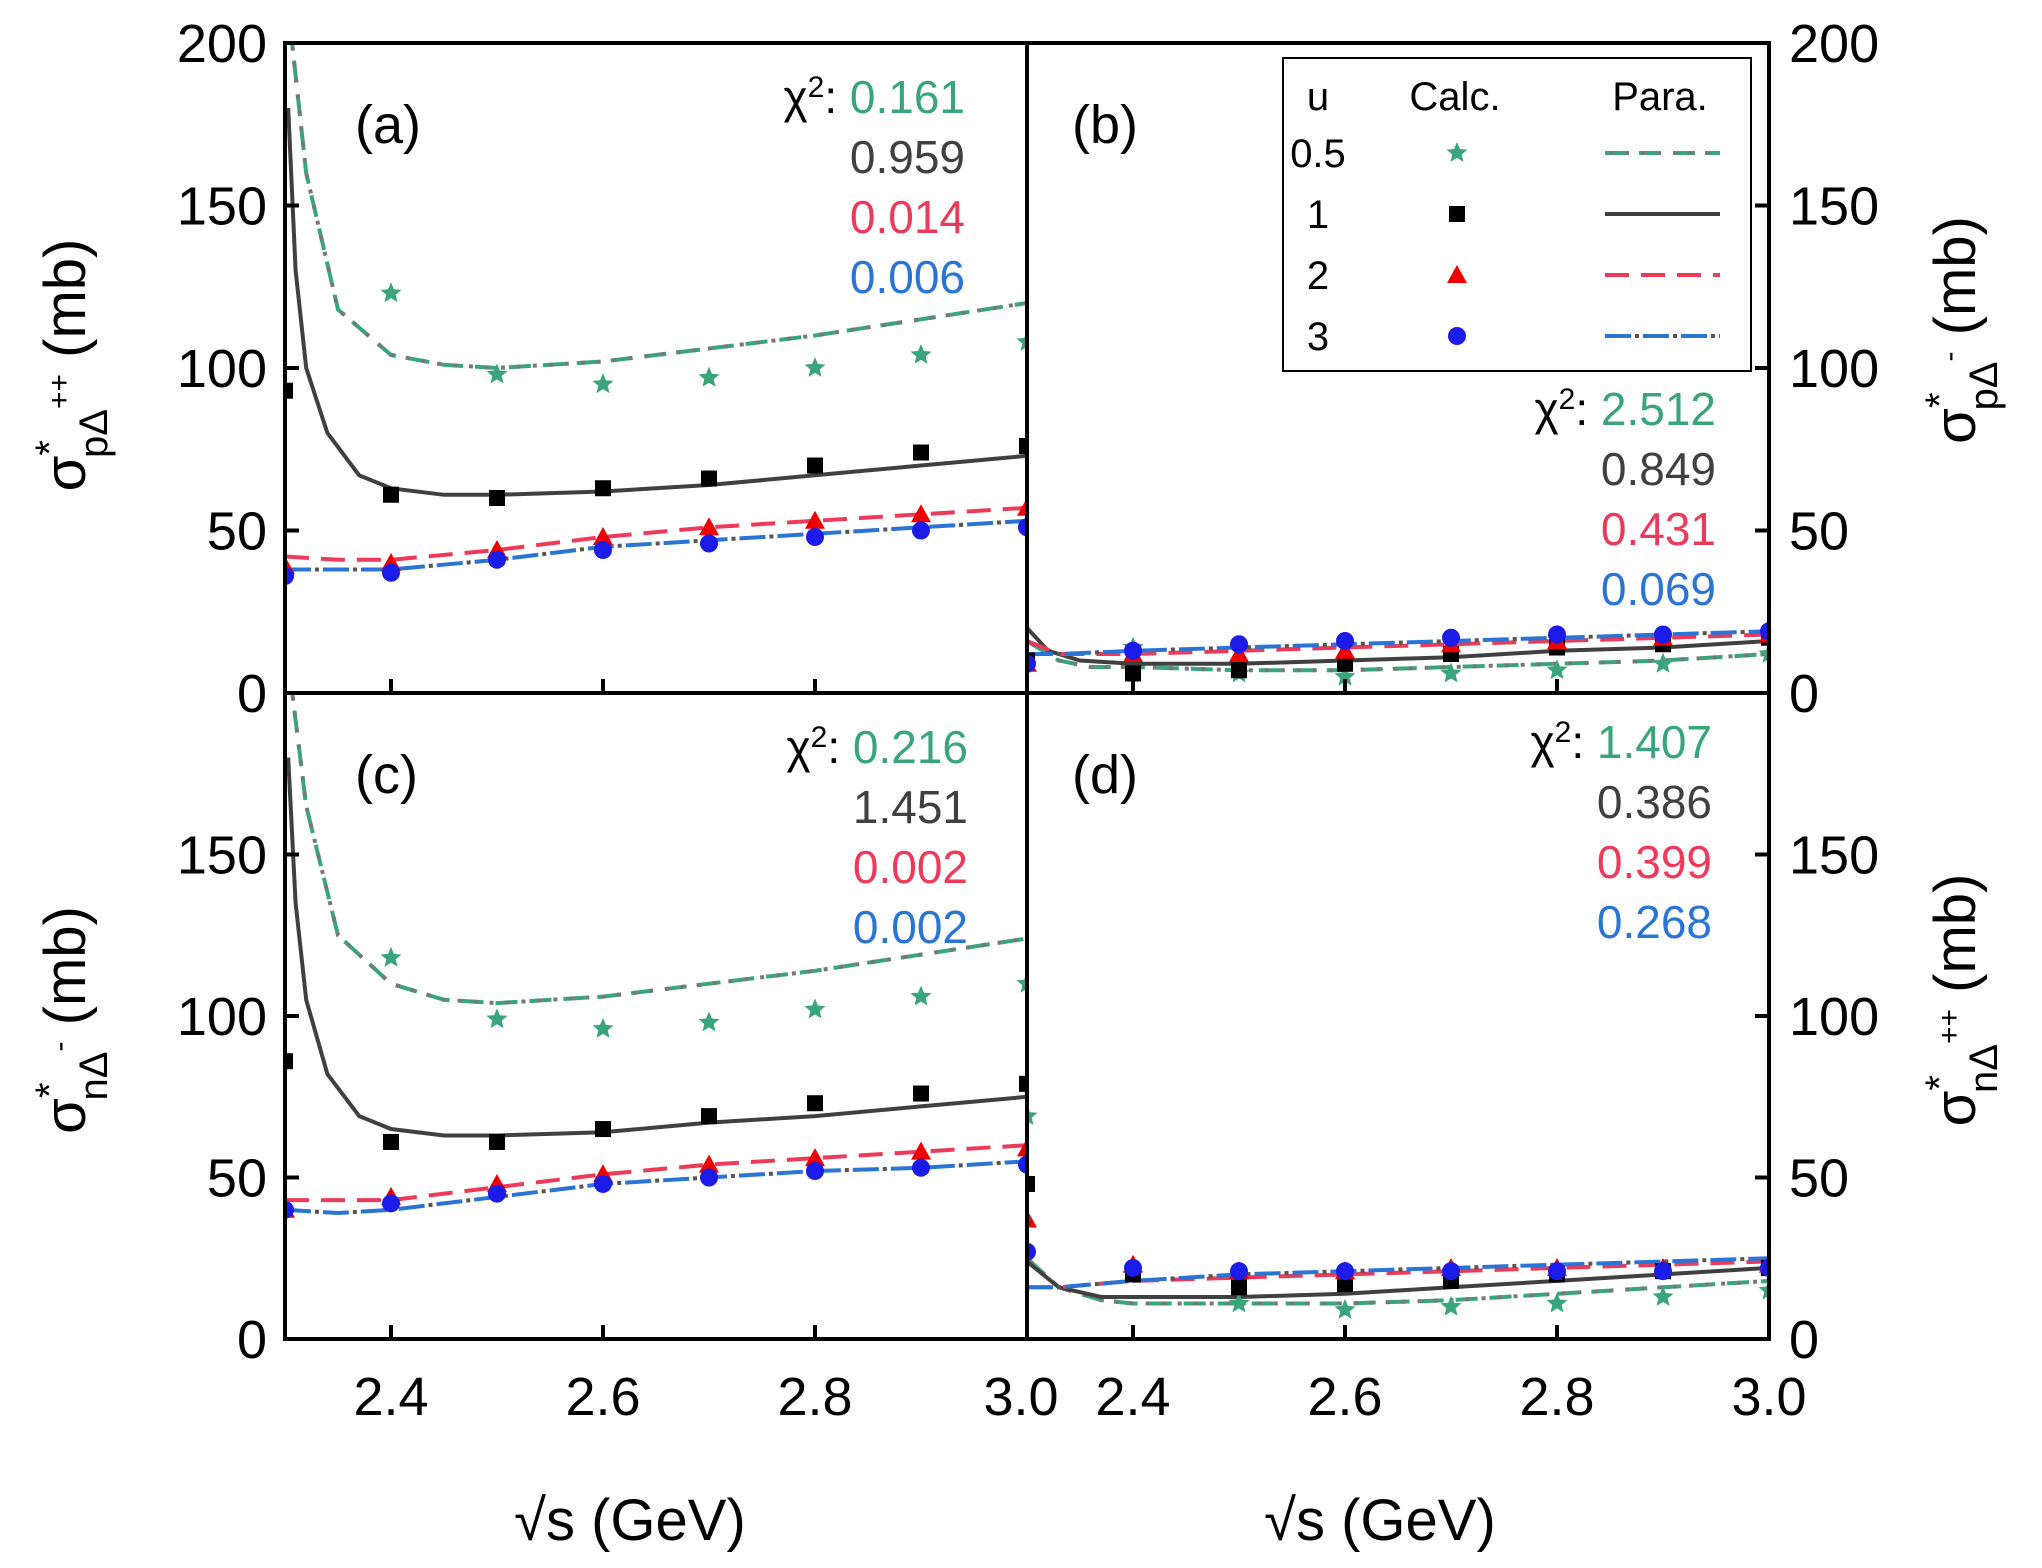 The height and width of the screenshot is (1568, 2042). I want to click on panel-label: (b), so click(1105, 125).